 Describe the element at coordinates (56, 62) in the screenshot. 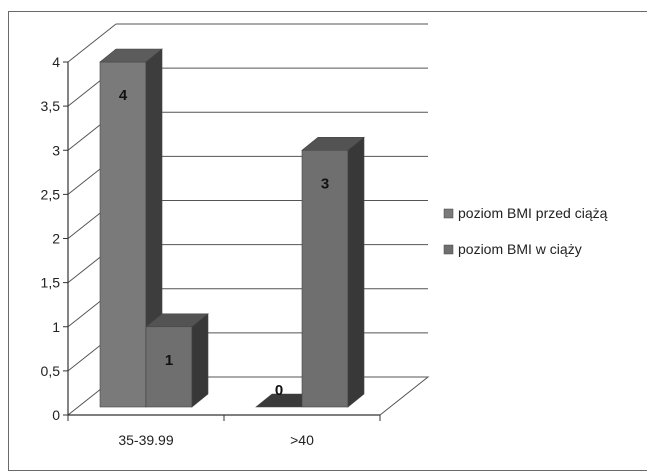

I see `y-tick-label: 4` at that location.